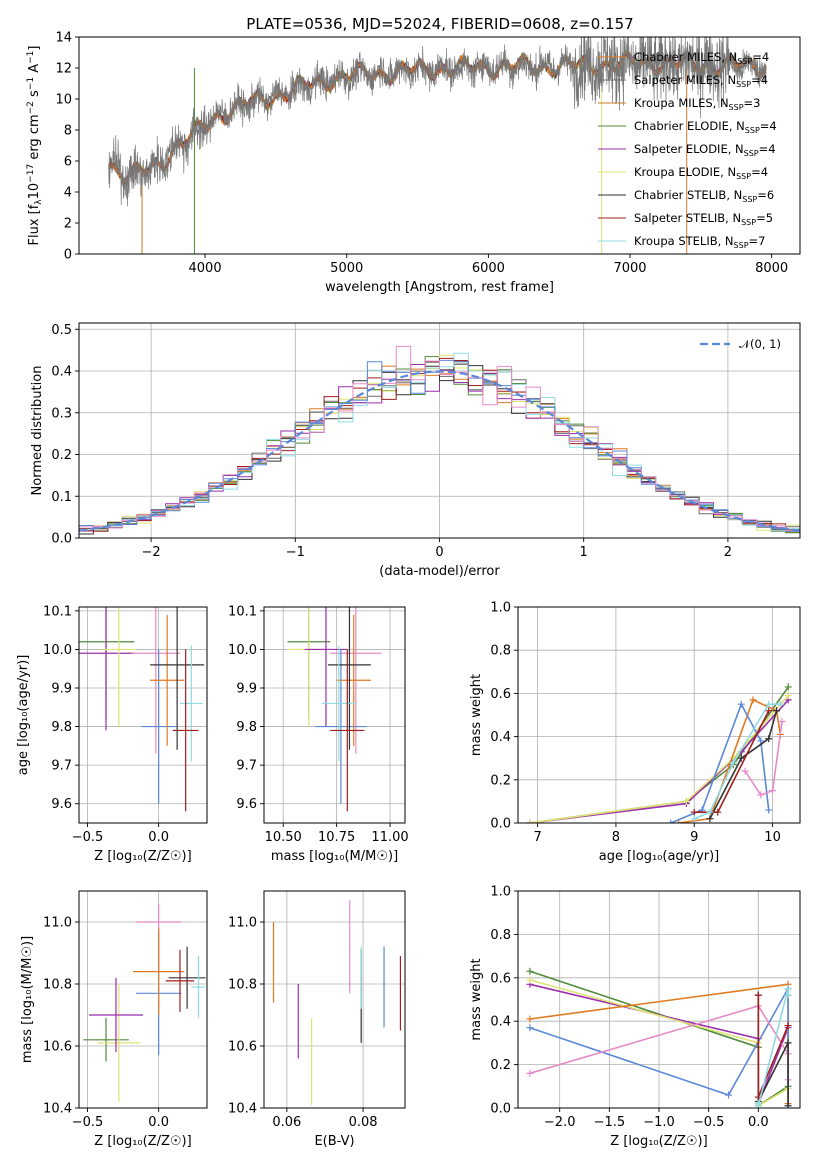 Image resolution: width=819 pixels, height=1170 pixels. Describe the element at coordinates (39, 202) in the screenshot. I see `y-axis-label-part: λ` at that location.